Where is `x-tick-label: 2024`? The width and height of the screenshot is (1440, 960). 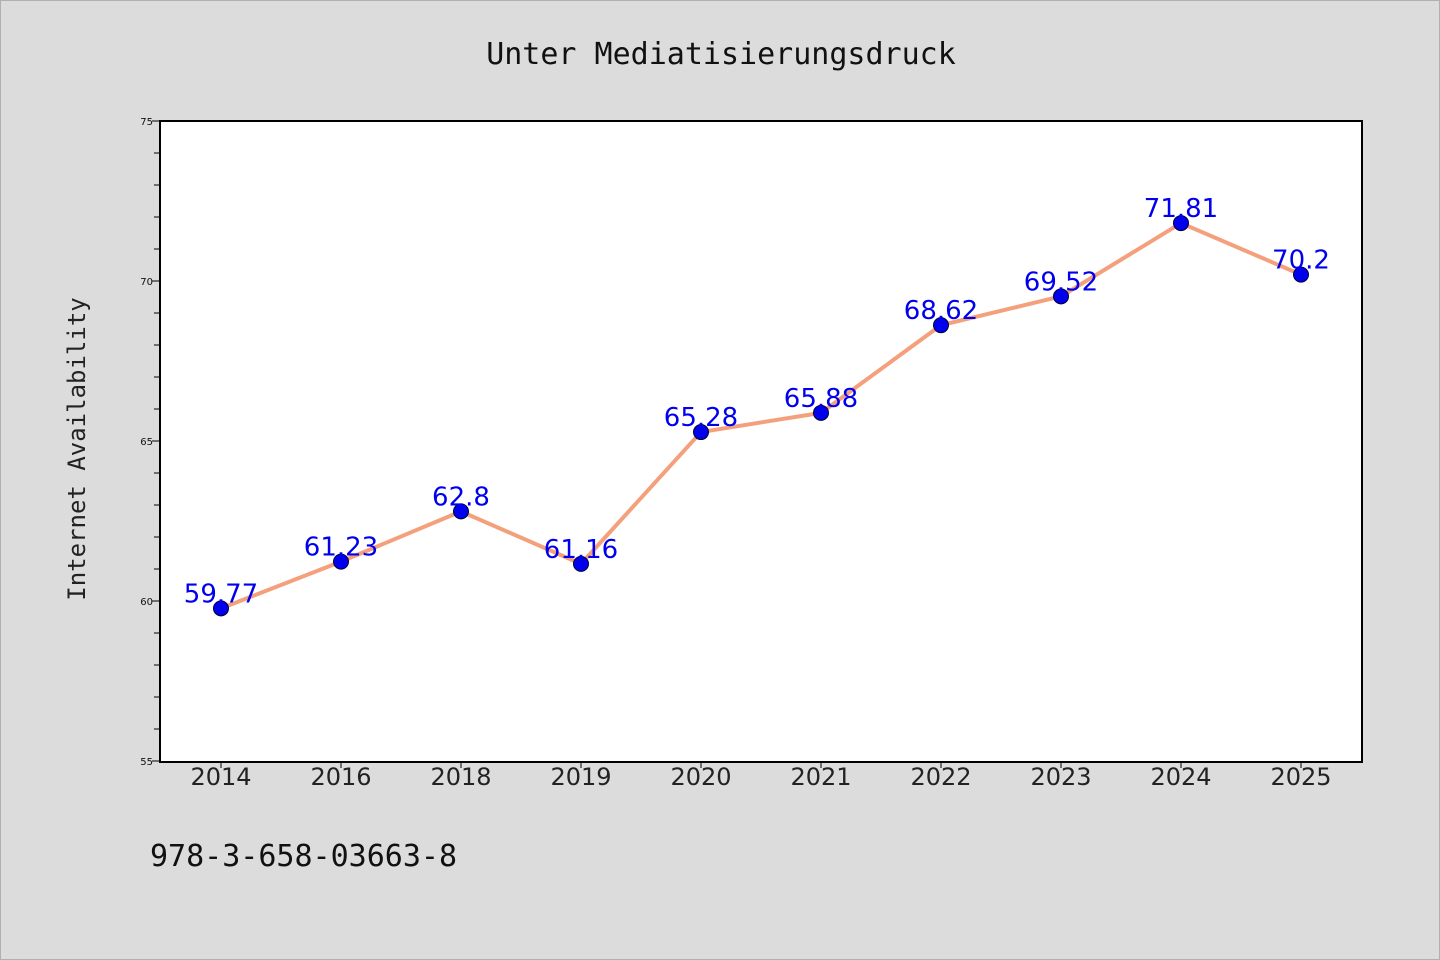
x-tick-label: 2024 is located at coordinates (1180, 777).